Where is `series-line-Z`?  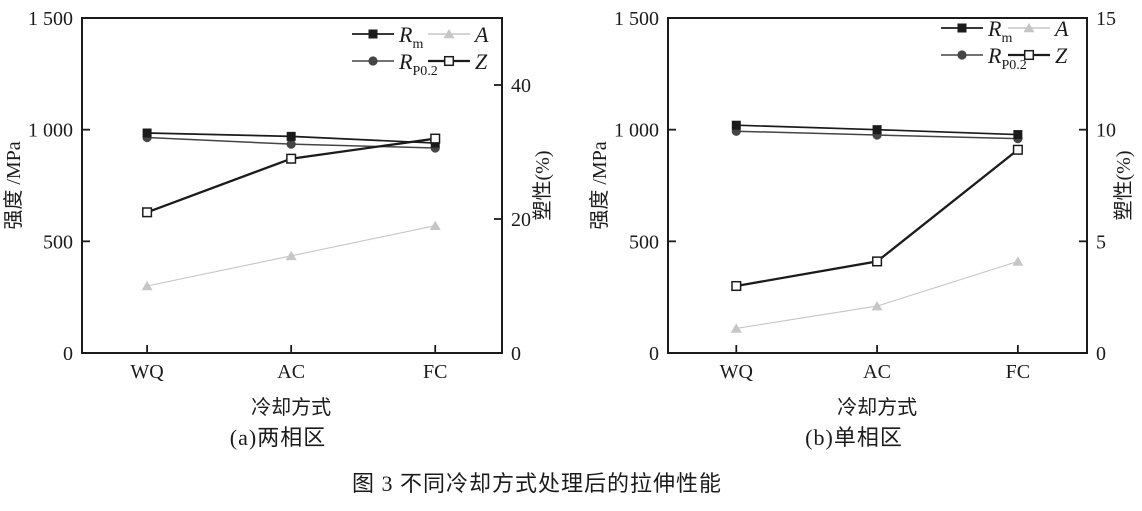
series-line-Z is located at coordinates (291, 175).